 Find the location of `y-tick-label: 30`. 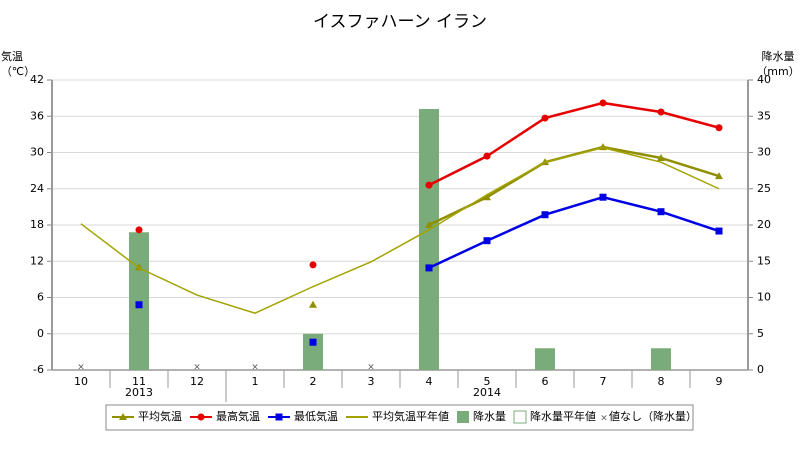

y-tick-label: 30 is located at coordinates (37, 152).